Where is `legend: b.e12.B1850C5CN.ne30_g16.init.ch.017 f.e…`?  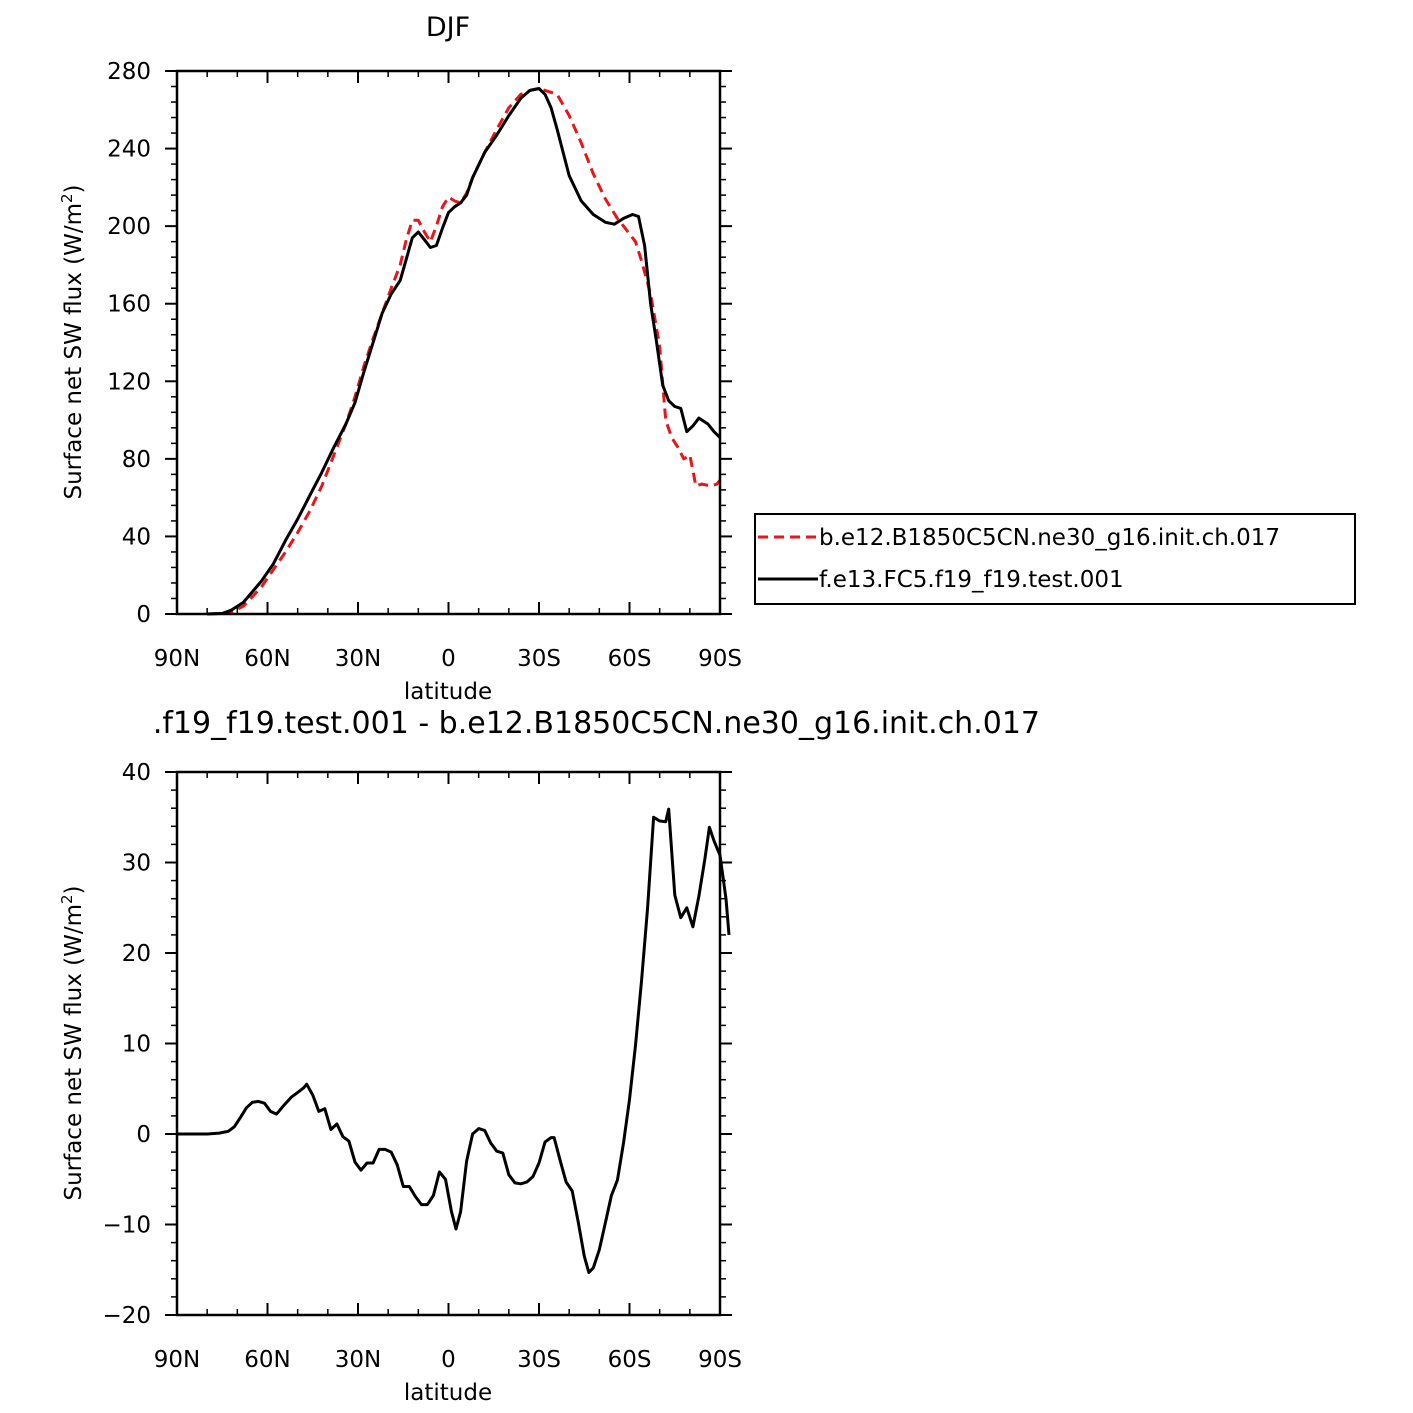 legend: b.e12.B1850C5CN.ne30_g16.init.ch.017 f.e… is located at coordinates (1055, 559).